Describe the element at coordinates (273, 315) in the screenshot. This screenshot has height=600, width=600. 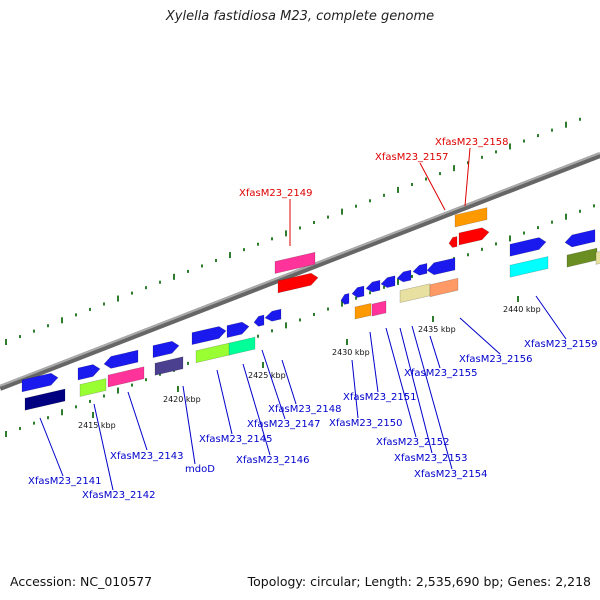
I see `gene-2148-arrow` at that location.